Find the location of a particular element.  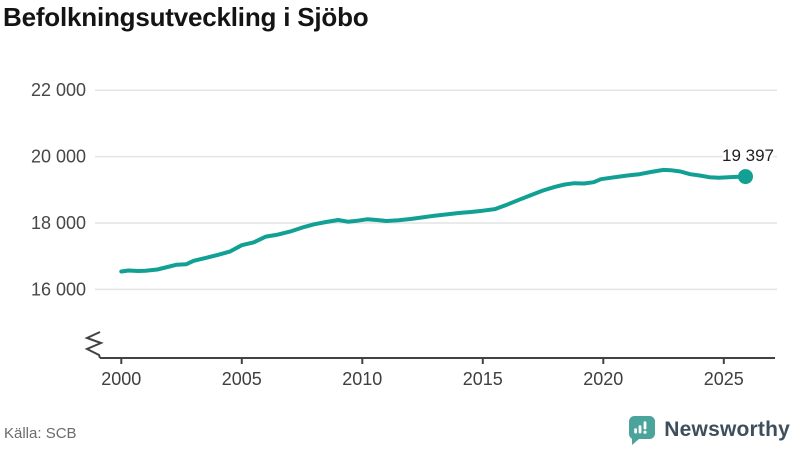

x-axis-tick-label: 2005 is located at coordinates (242, 379).